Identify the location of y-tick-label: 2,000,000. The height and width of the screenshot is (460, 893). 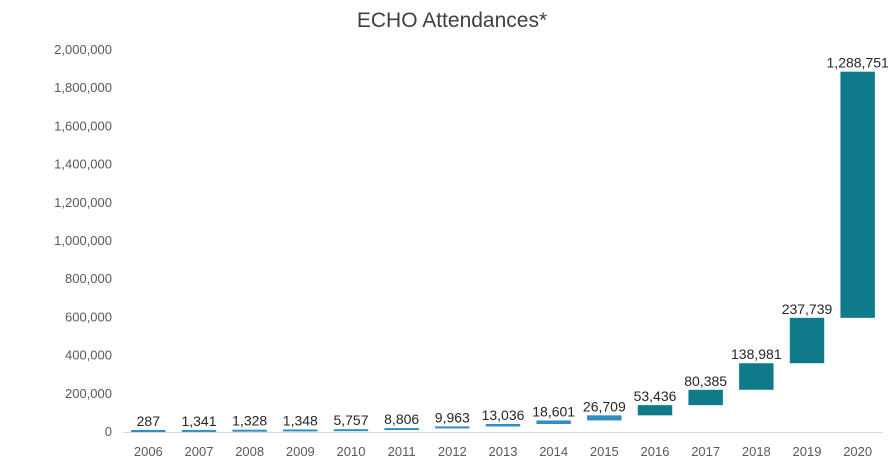
(83, 49).